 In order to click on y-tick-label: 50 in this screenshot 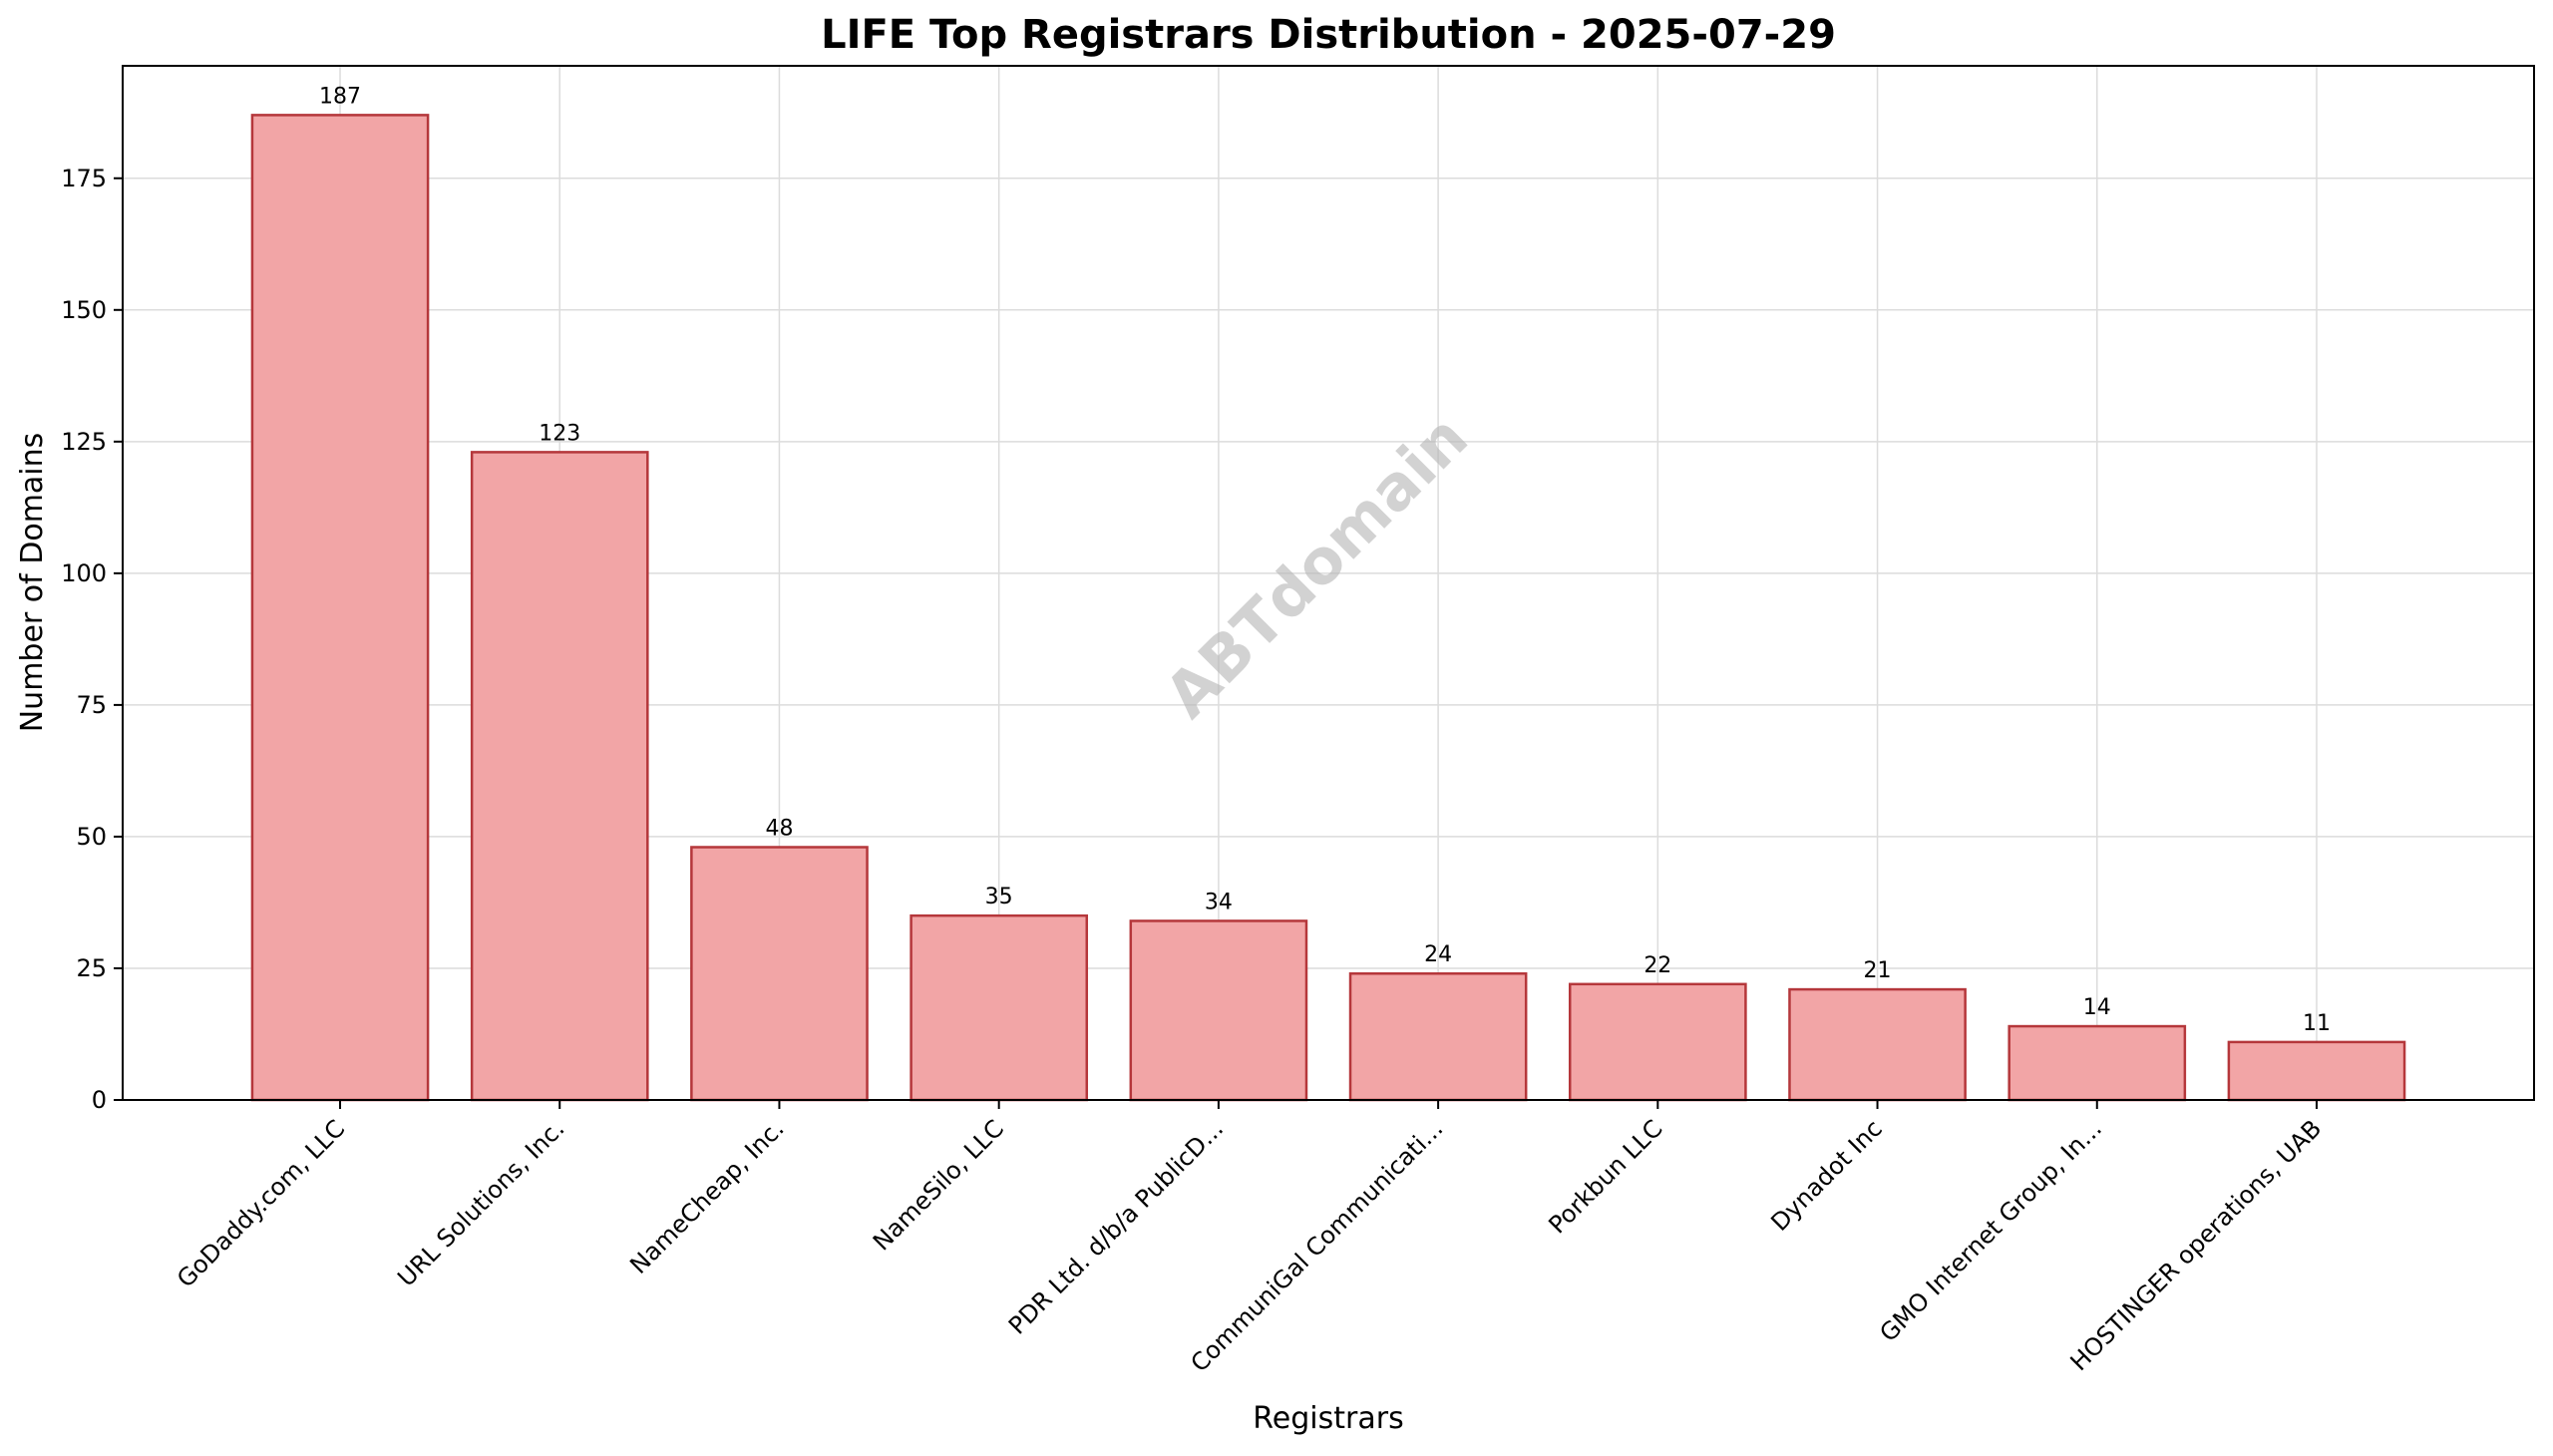, I will do `click(92, 837)`.